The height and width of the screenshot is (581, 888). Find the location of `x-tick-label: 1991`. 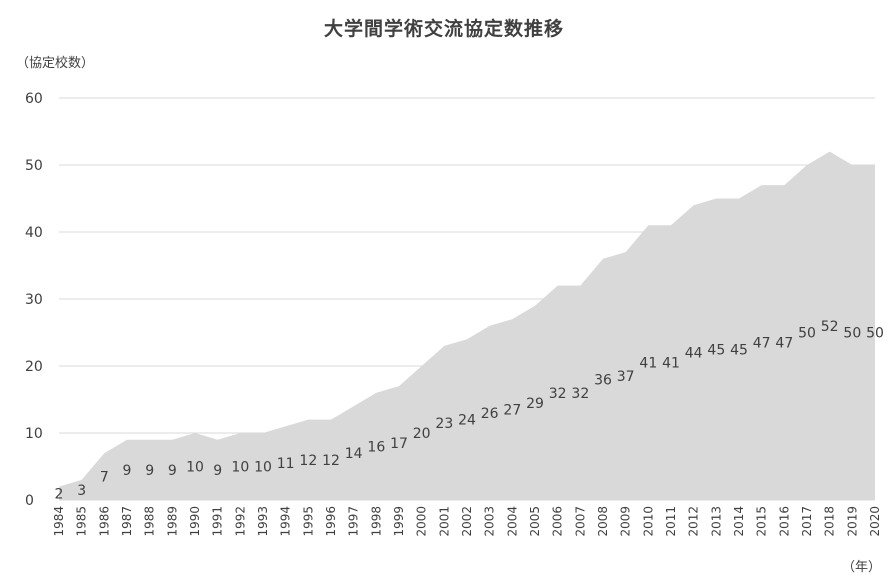

x-tick-label: 1991 is located at coordinates (218, 521).